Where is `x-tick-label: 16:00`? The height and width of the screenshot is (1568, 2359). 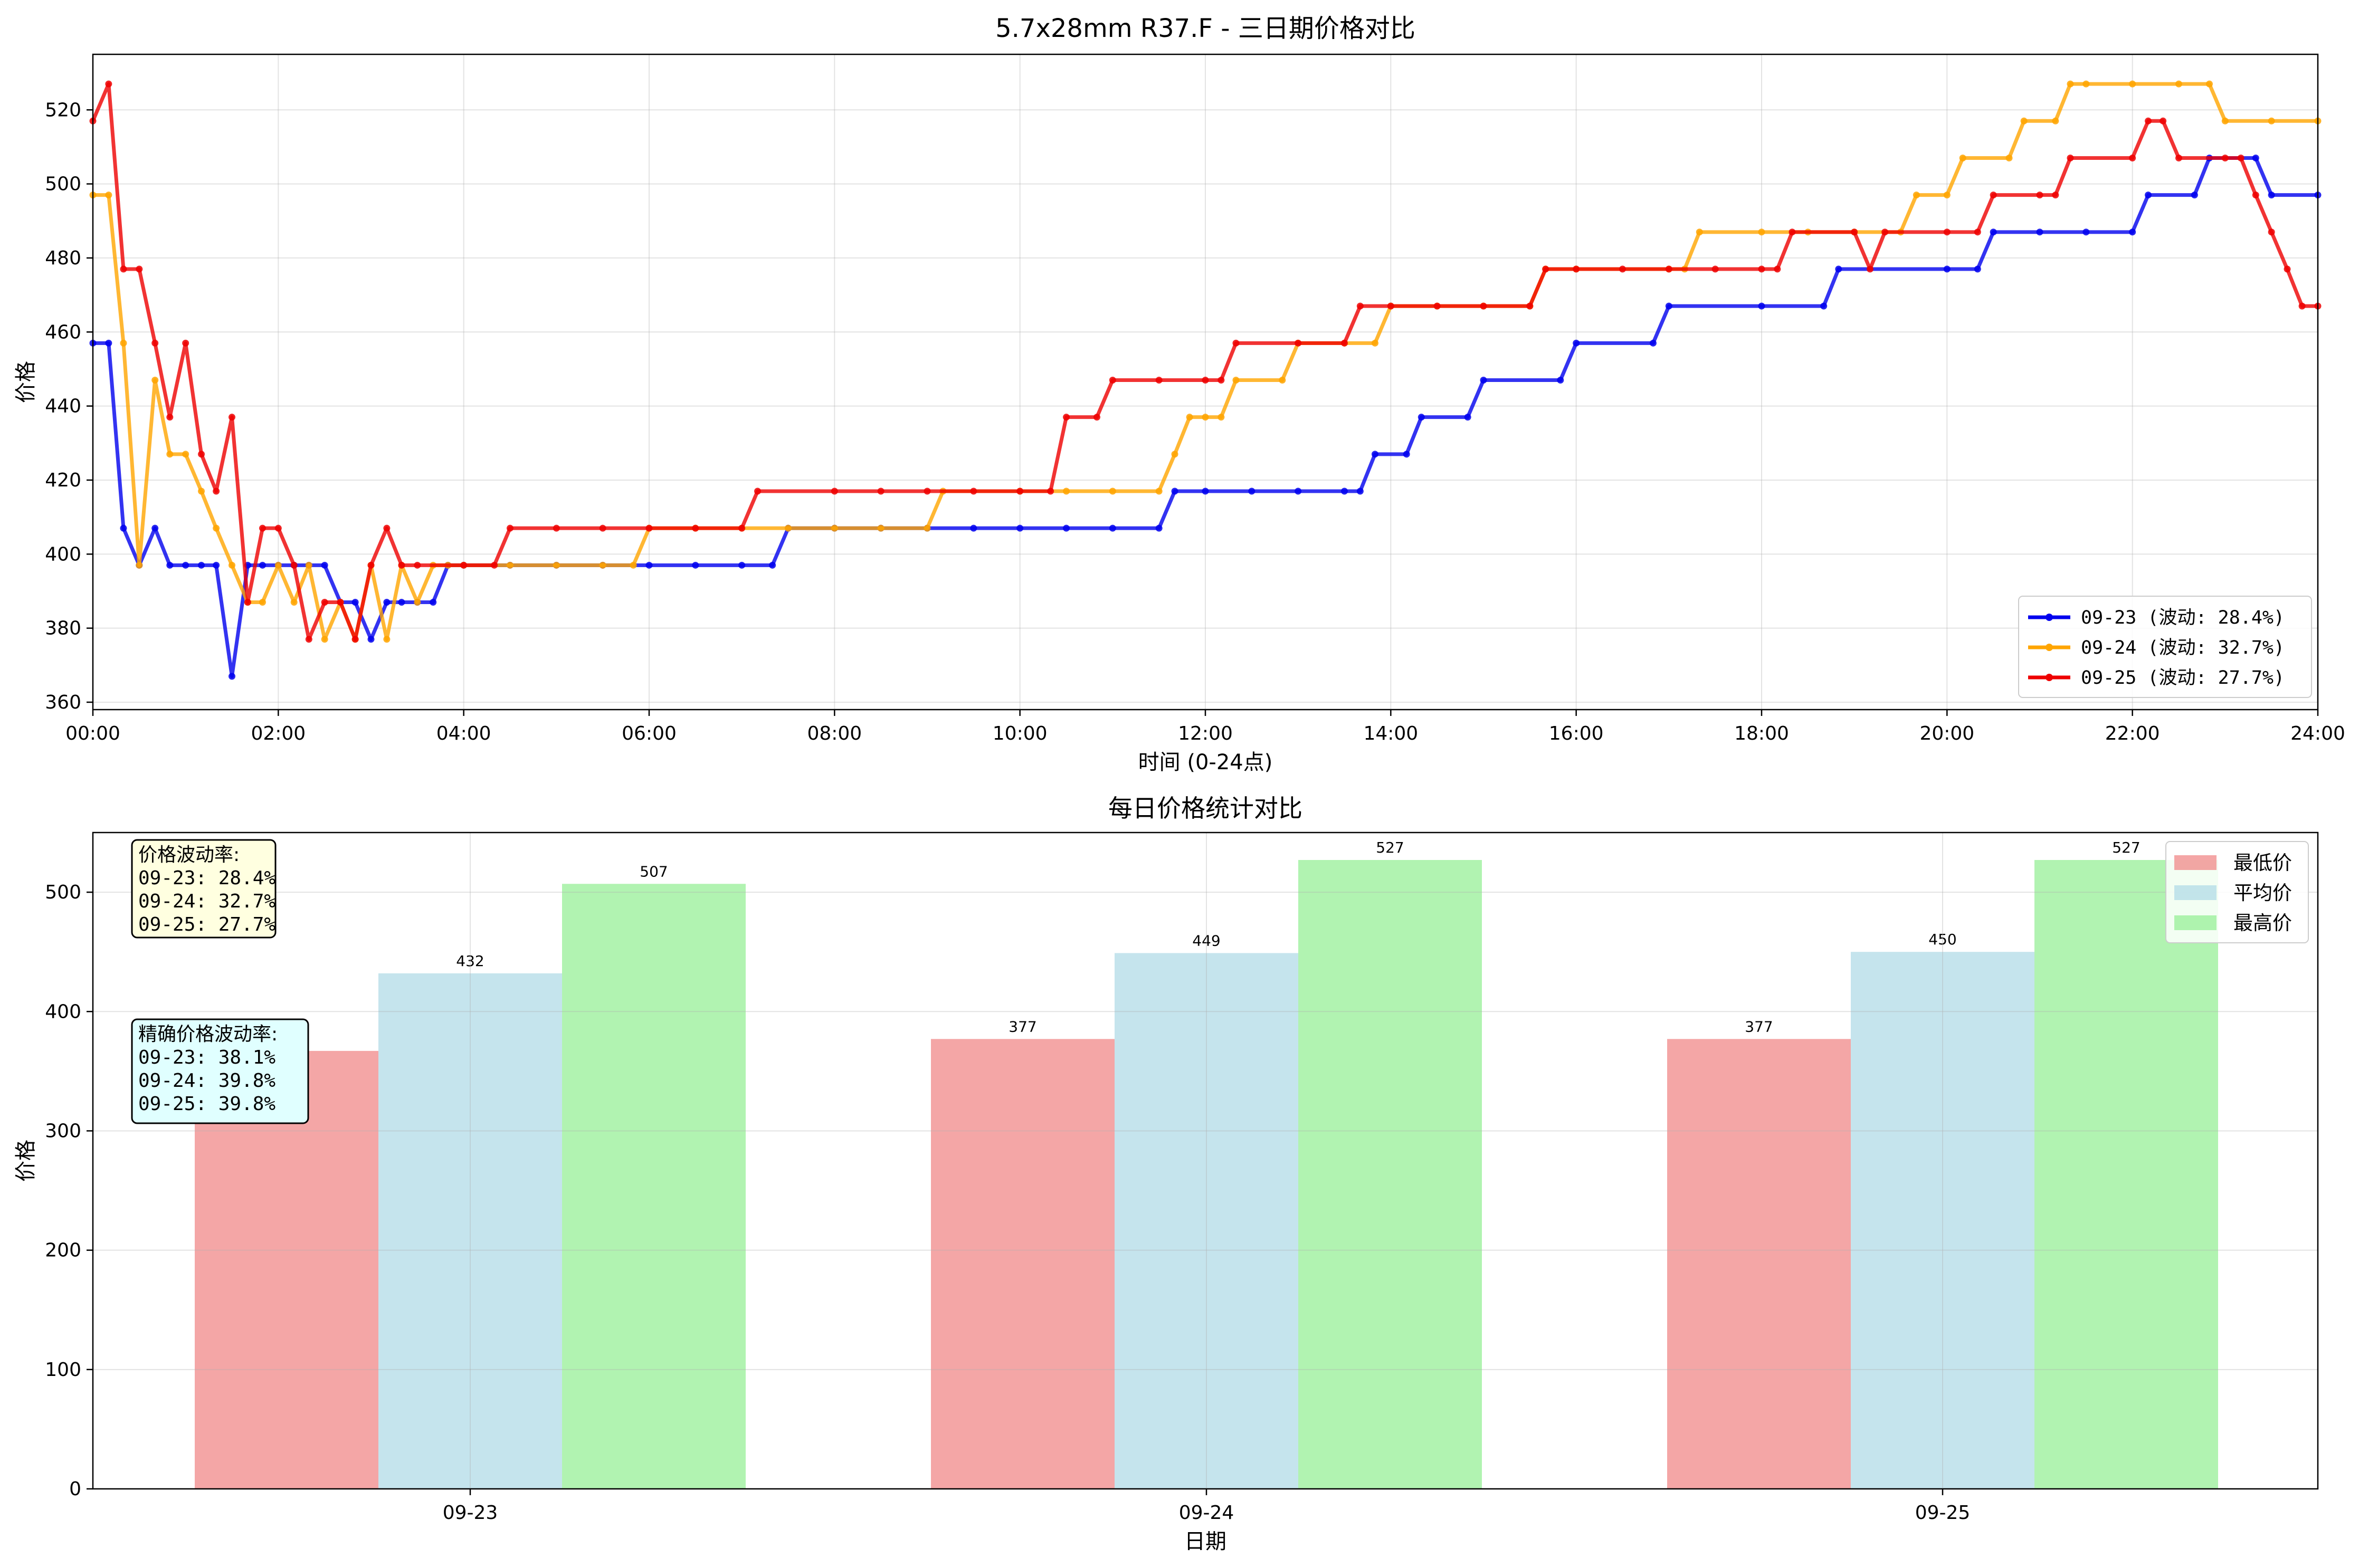
x-tick-label: 16:00 is located at coordinates (1576, 733).